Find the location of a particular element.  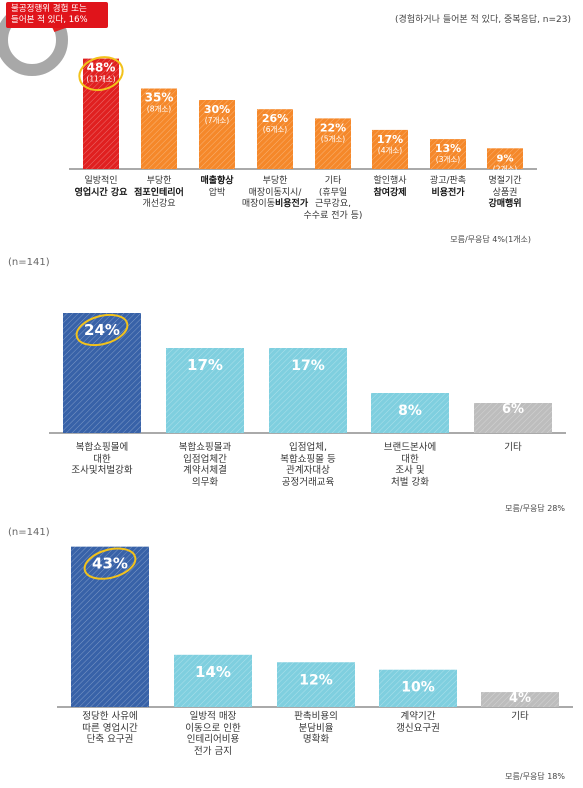

category-line: 일방적인 is located at coordinates (101, 181).